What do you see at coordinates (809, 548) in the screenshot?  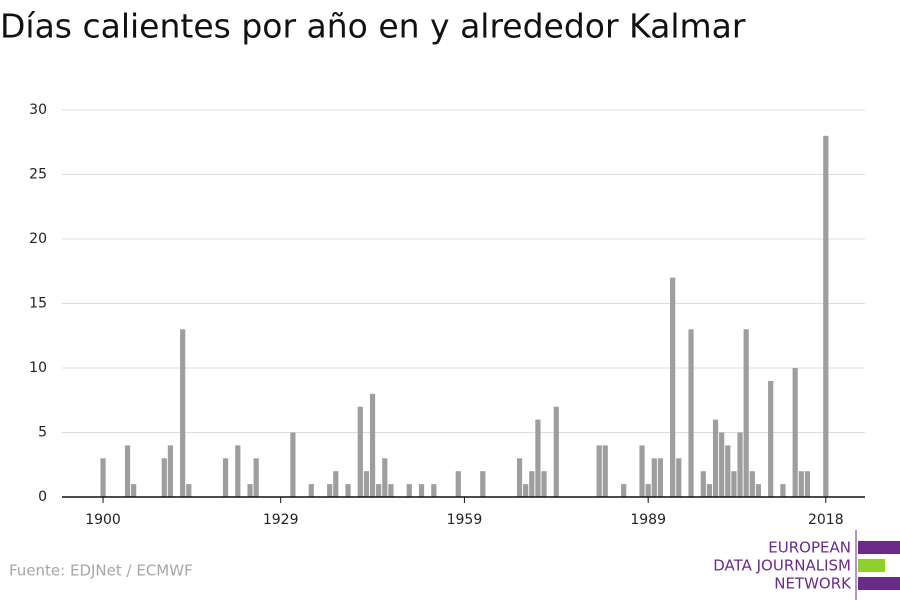 I see `logo-text: EUROPEAN` at bounding box center [809, 548].